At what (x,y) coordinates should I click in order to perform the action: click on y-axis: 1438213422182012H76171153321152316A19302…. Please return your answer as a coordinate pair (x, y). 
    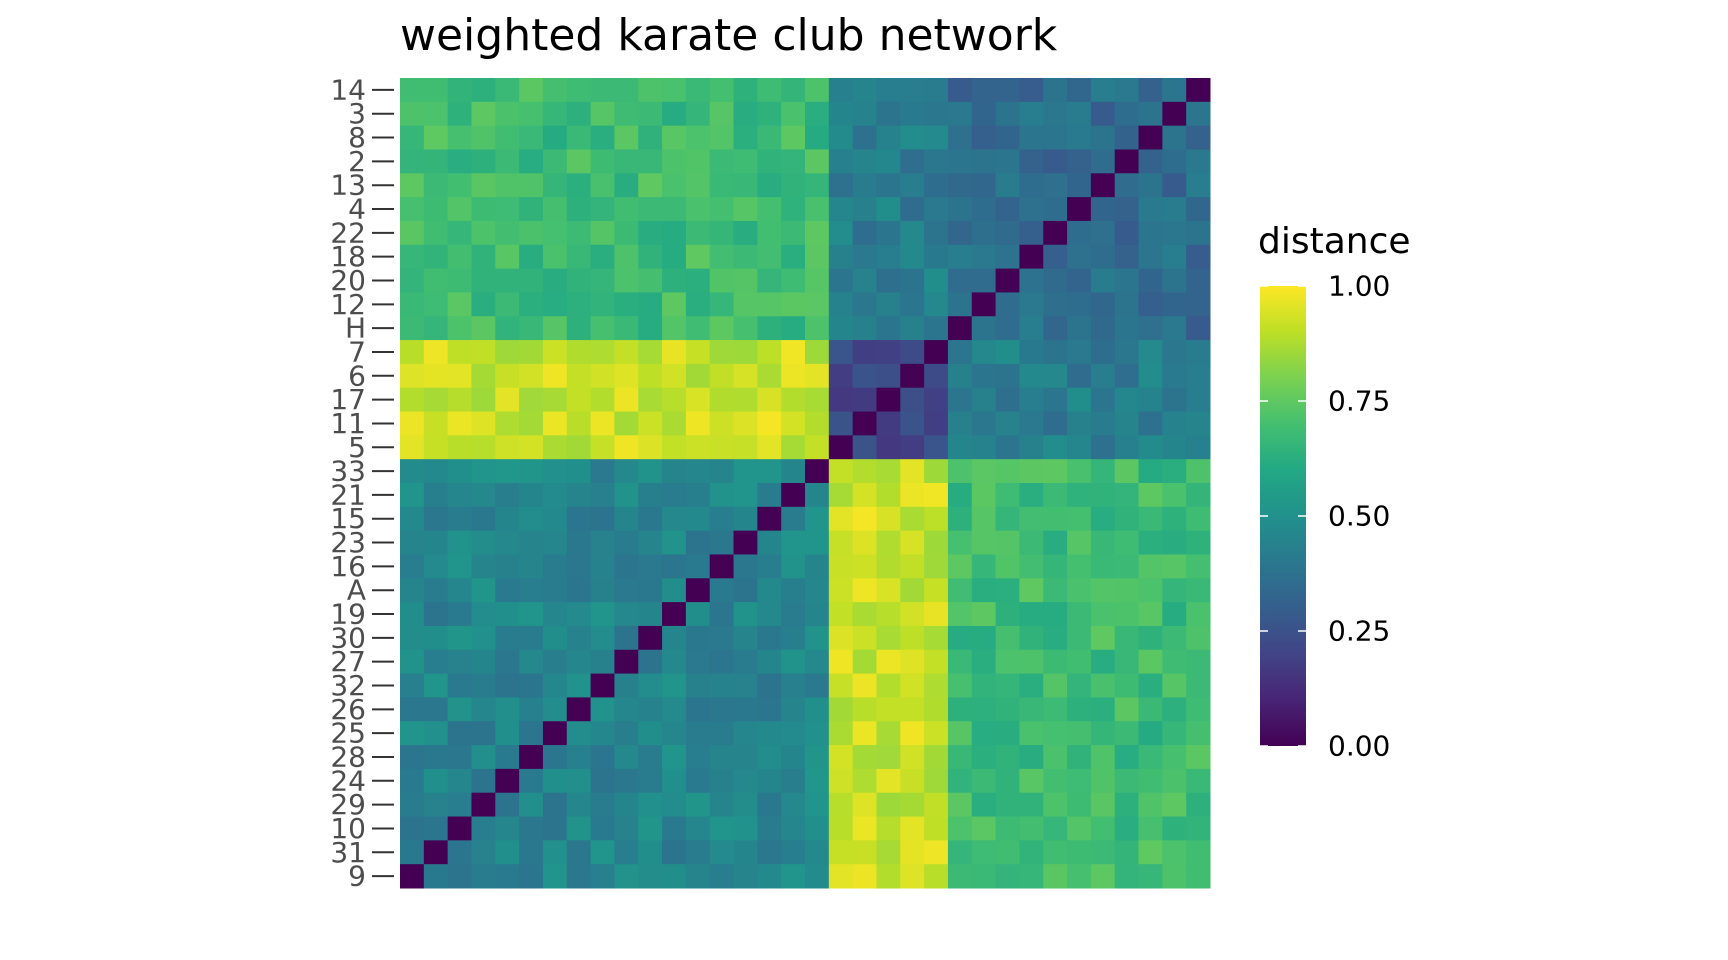
    Looking at the image, I should click on (362, 483).